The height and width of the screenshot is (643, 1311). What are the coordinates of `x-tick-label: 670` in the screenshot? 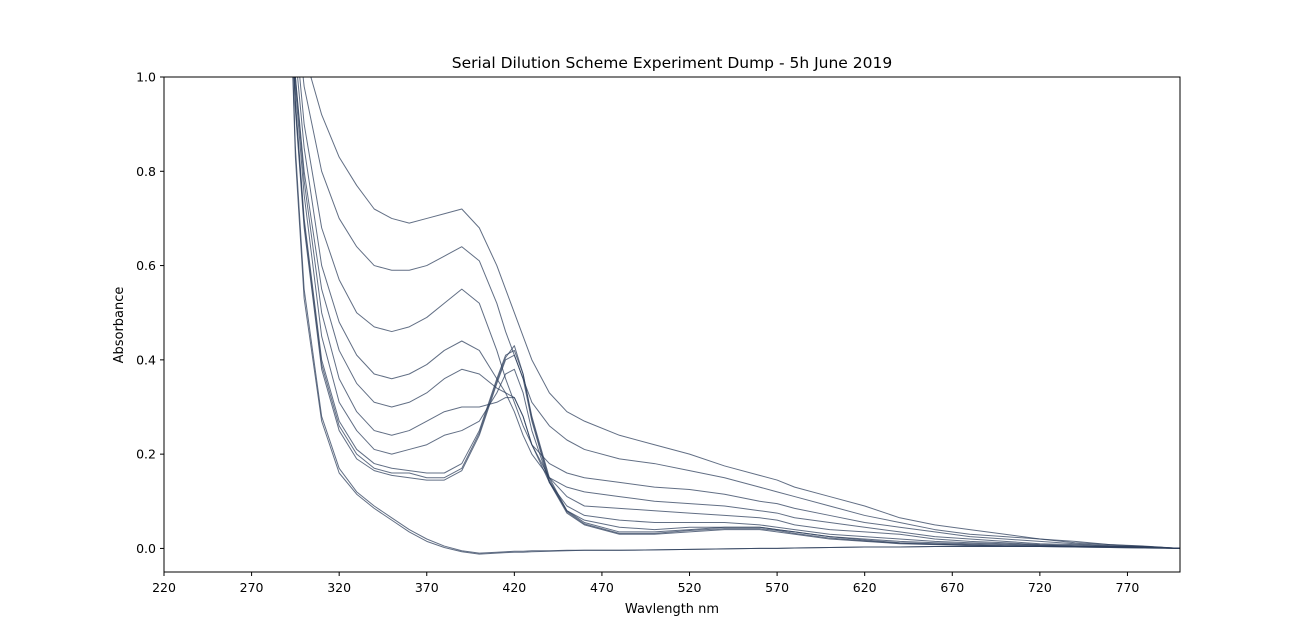 It's located at (952, 587).